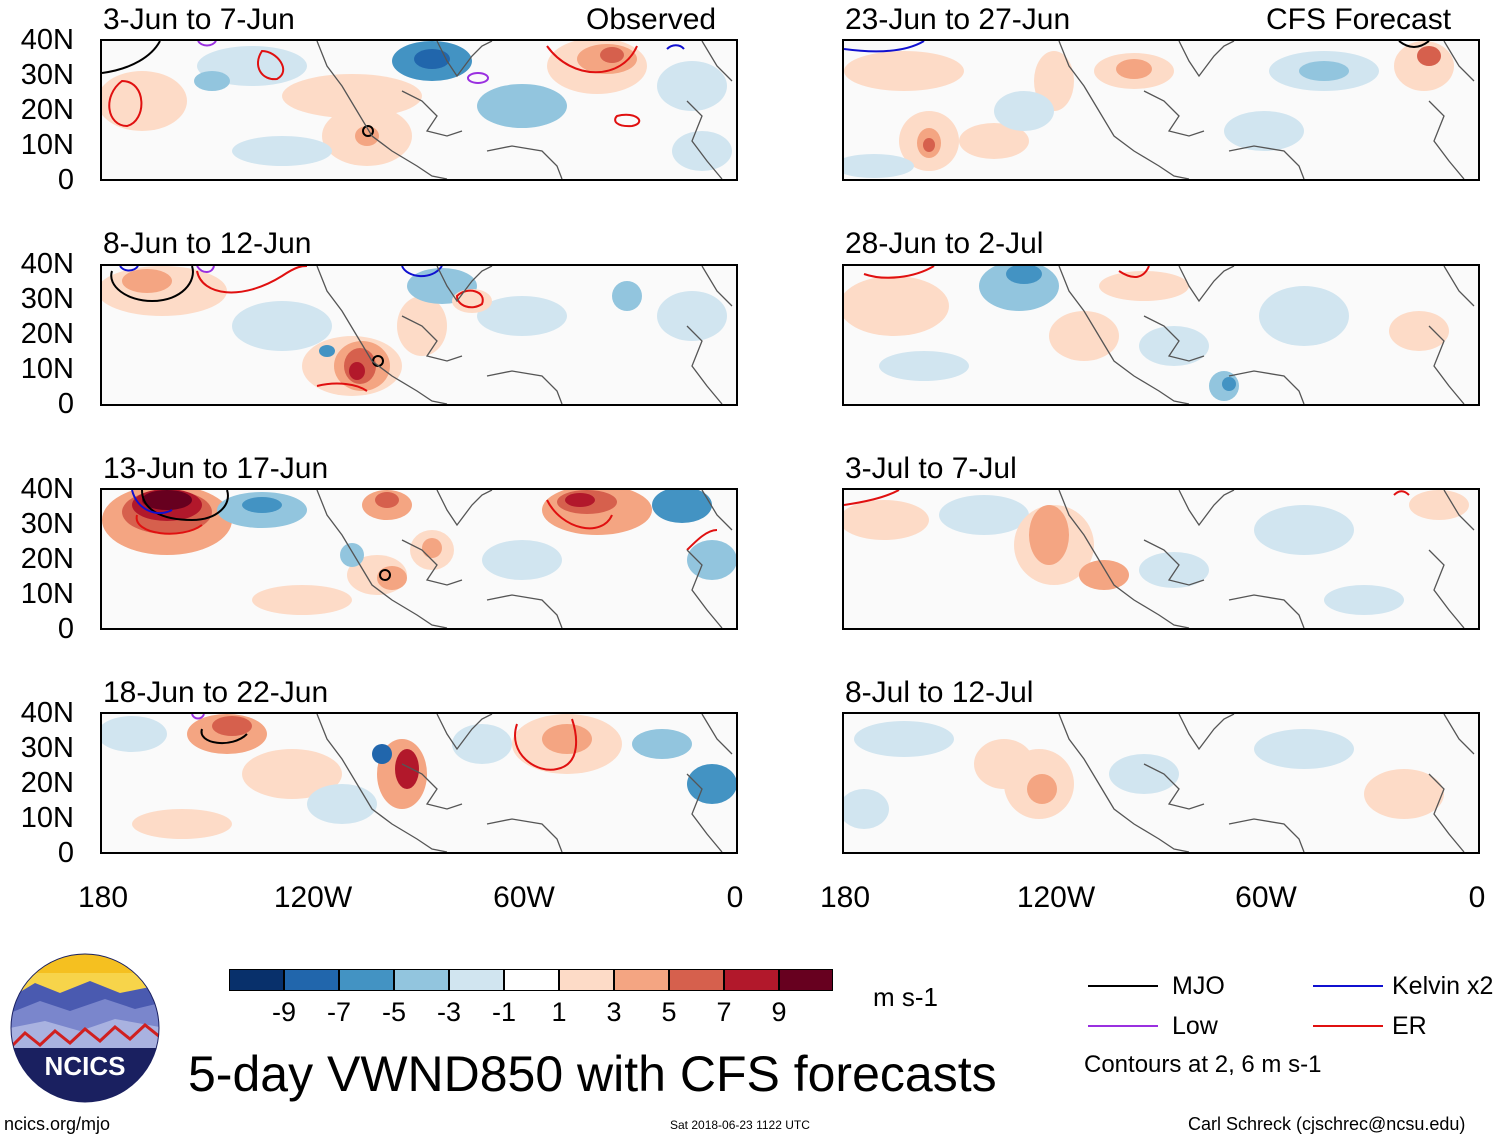 The height and width of the screenshot is (1141, 1510). I want to click on footer-timestamp: Sat 2018-06-23 1122 UTC, so click(740, 1125).